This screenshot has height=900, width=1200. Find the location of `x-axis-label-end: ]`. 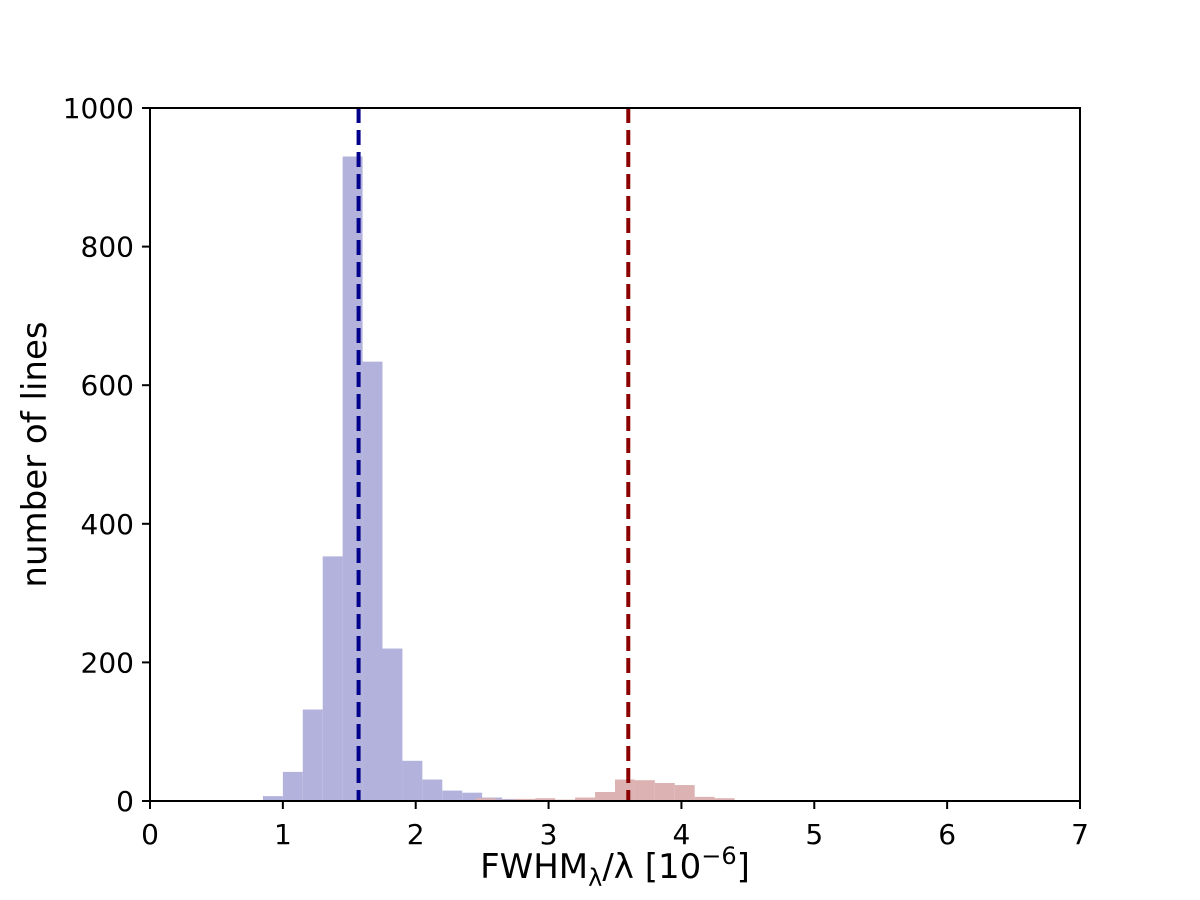

x-axis-label-end: ] is located at coordinates (743, 867).